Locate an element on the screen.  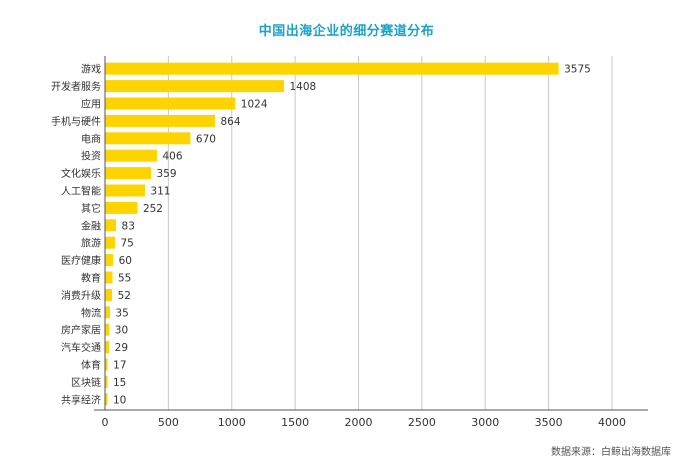
value-label: 75 is located at coordinates (127, 244).